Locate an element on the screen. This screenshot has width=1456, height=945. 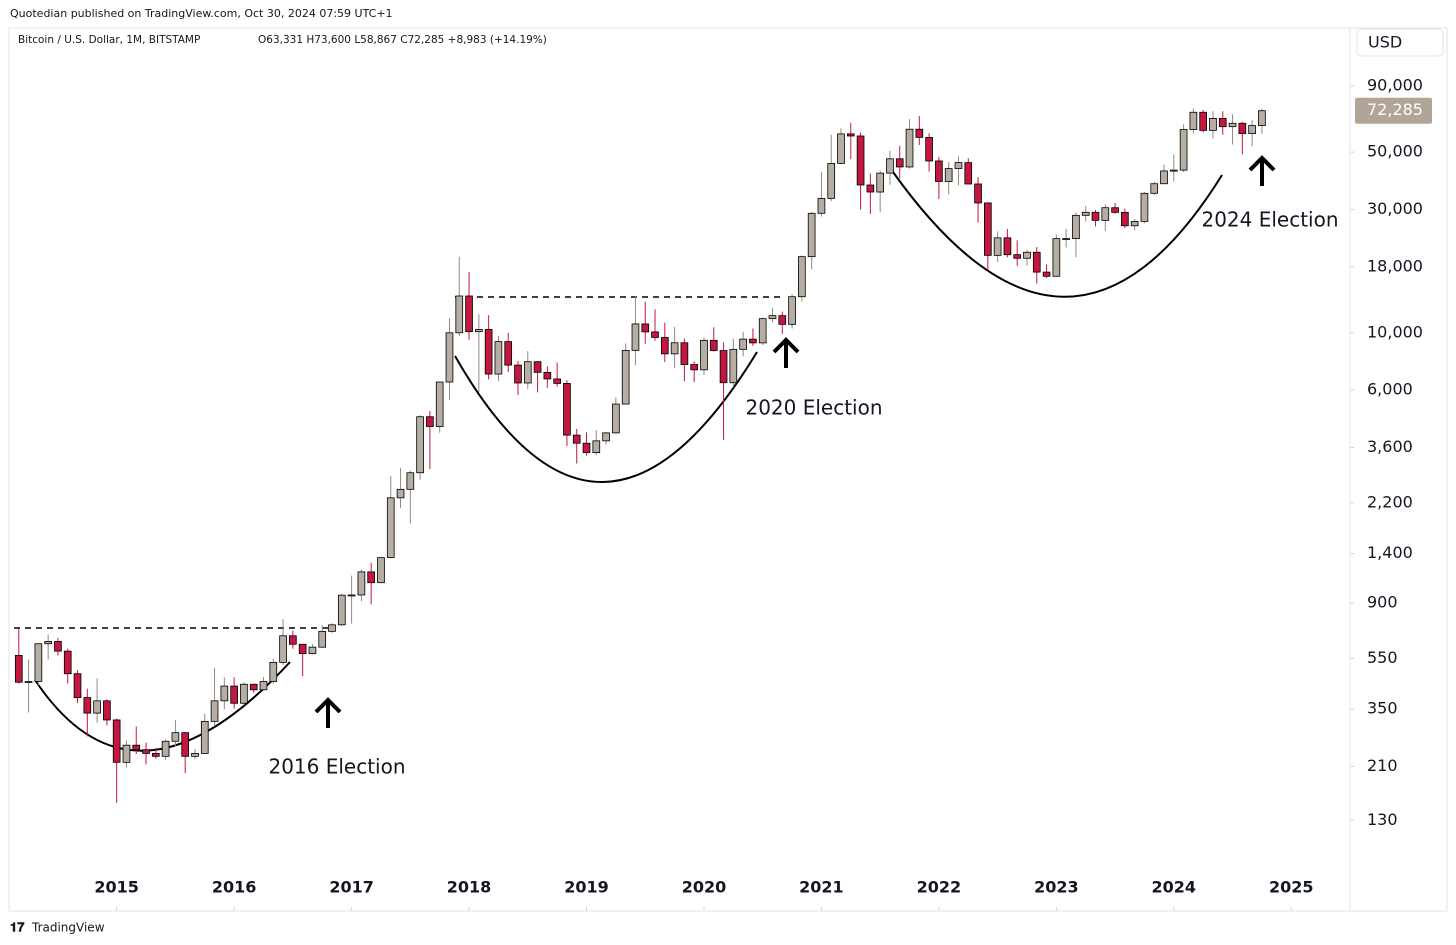
y-tick-label: 90,000 is located at coordinates (1395, 85).